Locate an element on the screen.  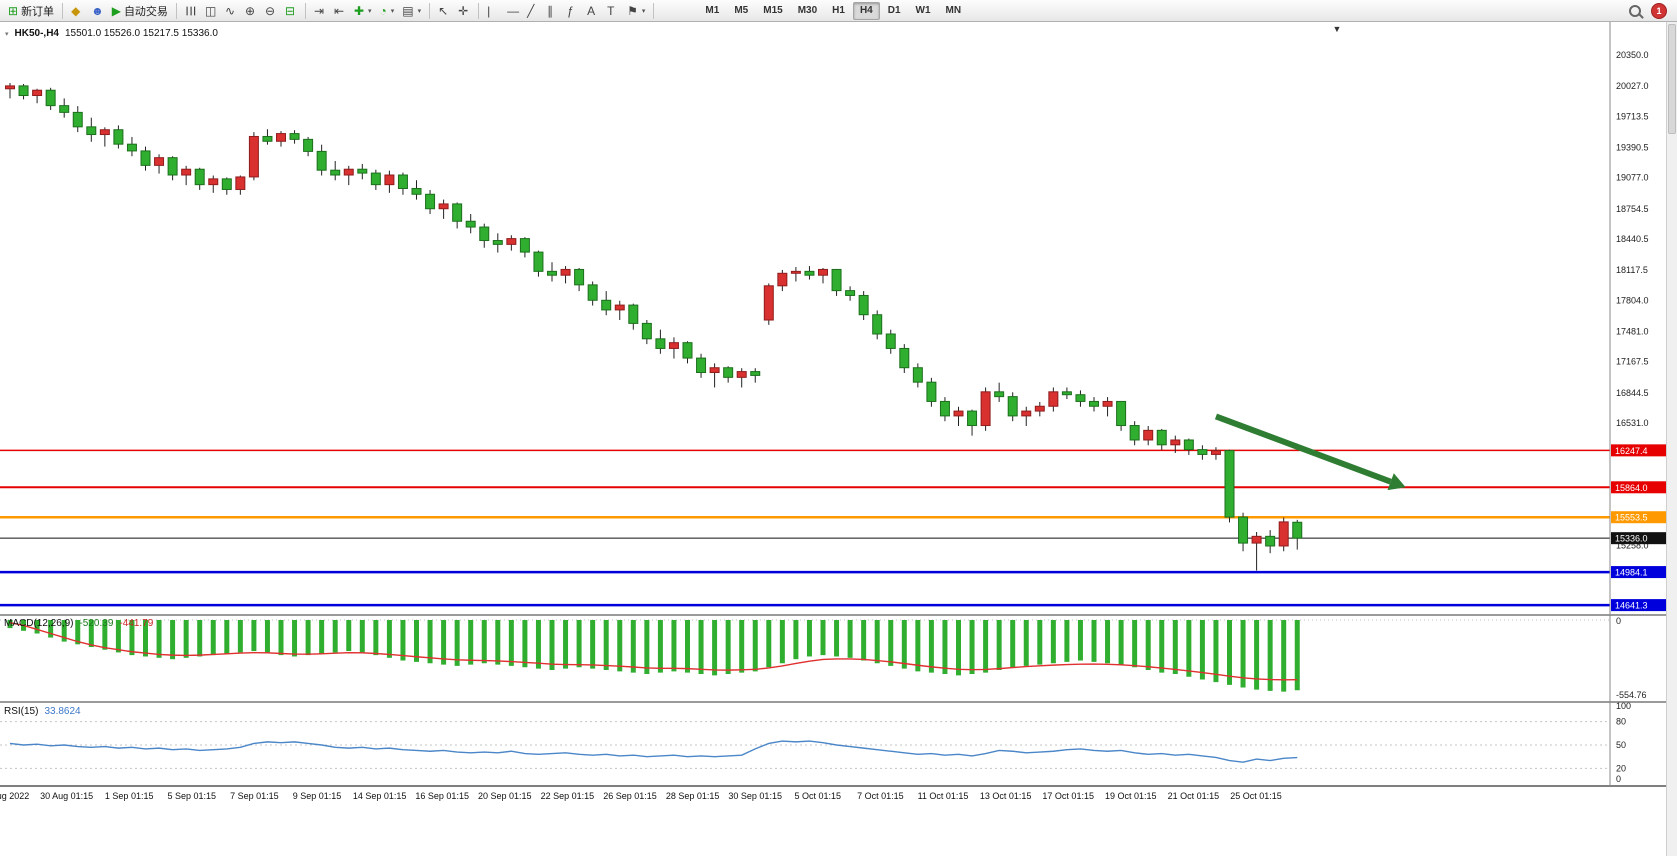
auto-scroll-icon: ⇥ is located at coordinates (318, 10).